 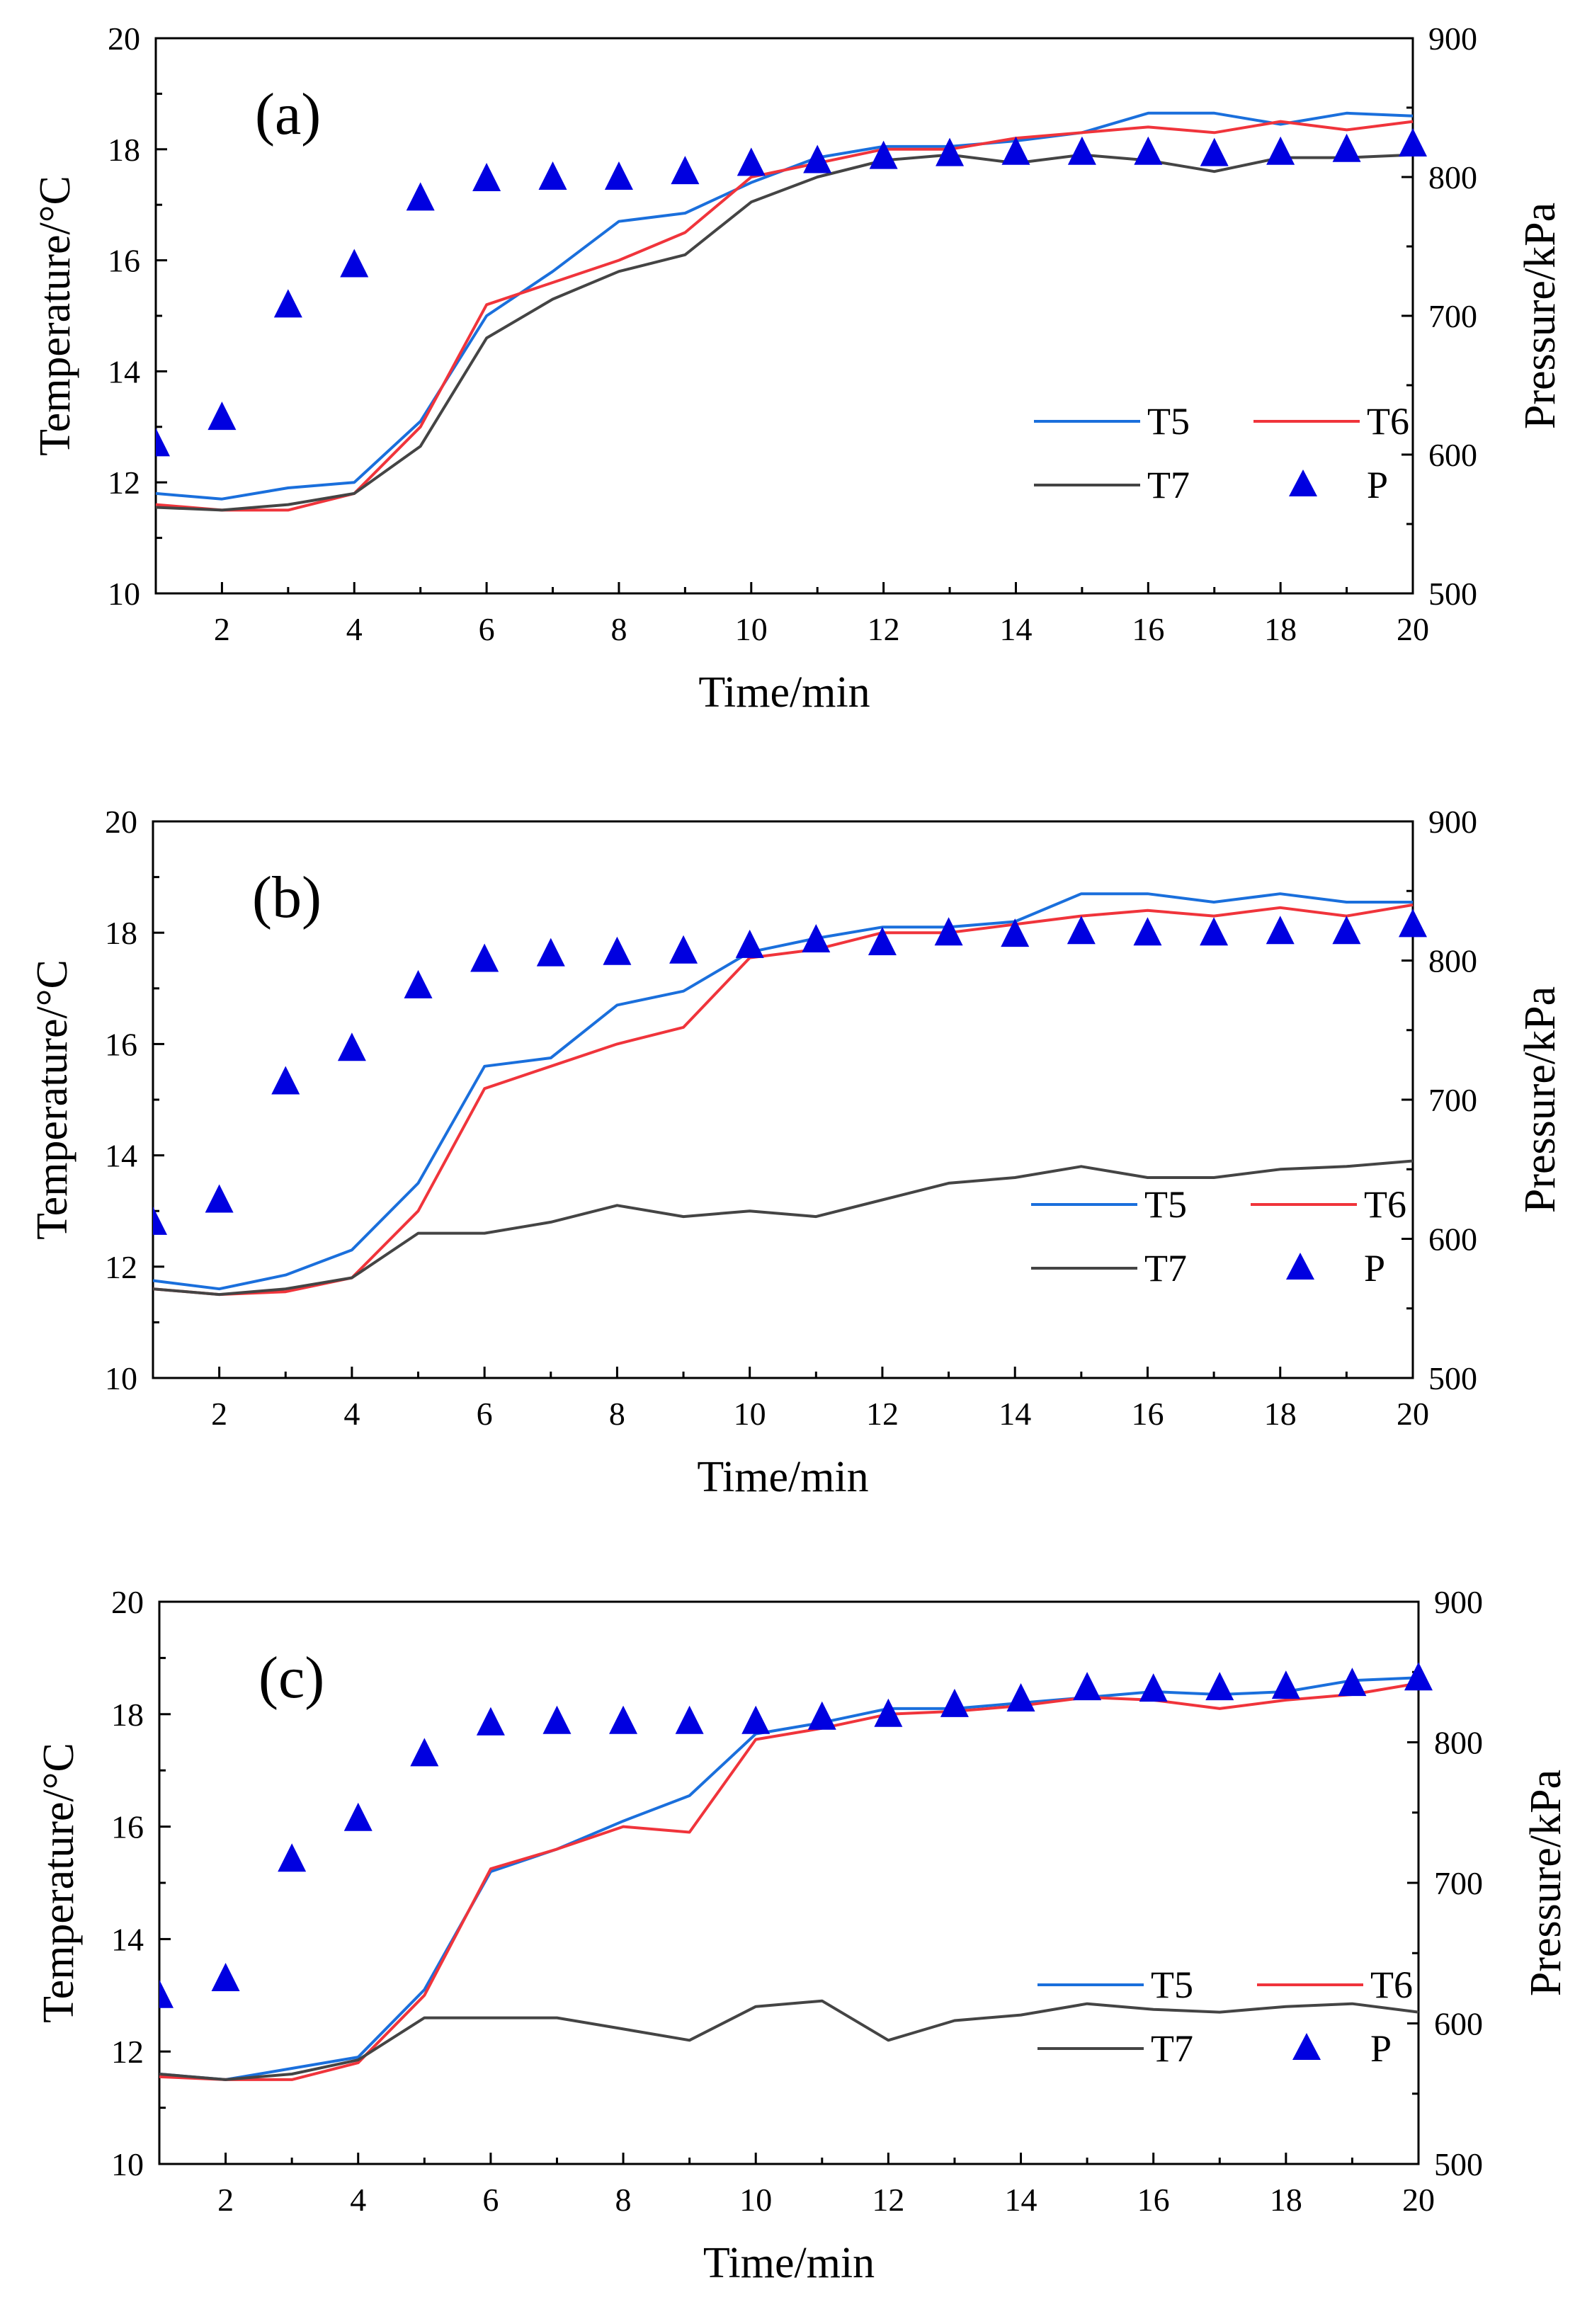 I want to click on y-tick-label: 12, so click(x=124, y=483).